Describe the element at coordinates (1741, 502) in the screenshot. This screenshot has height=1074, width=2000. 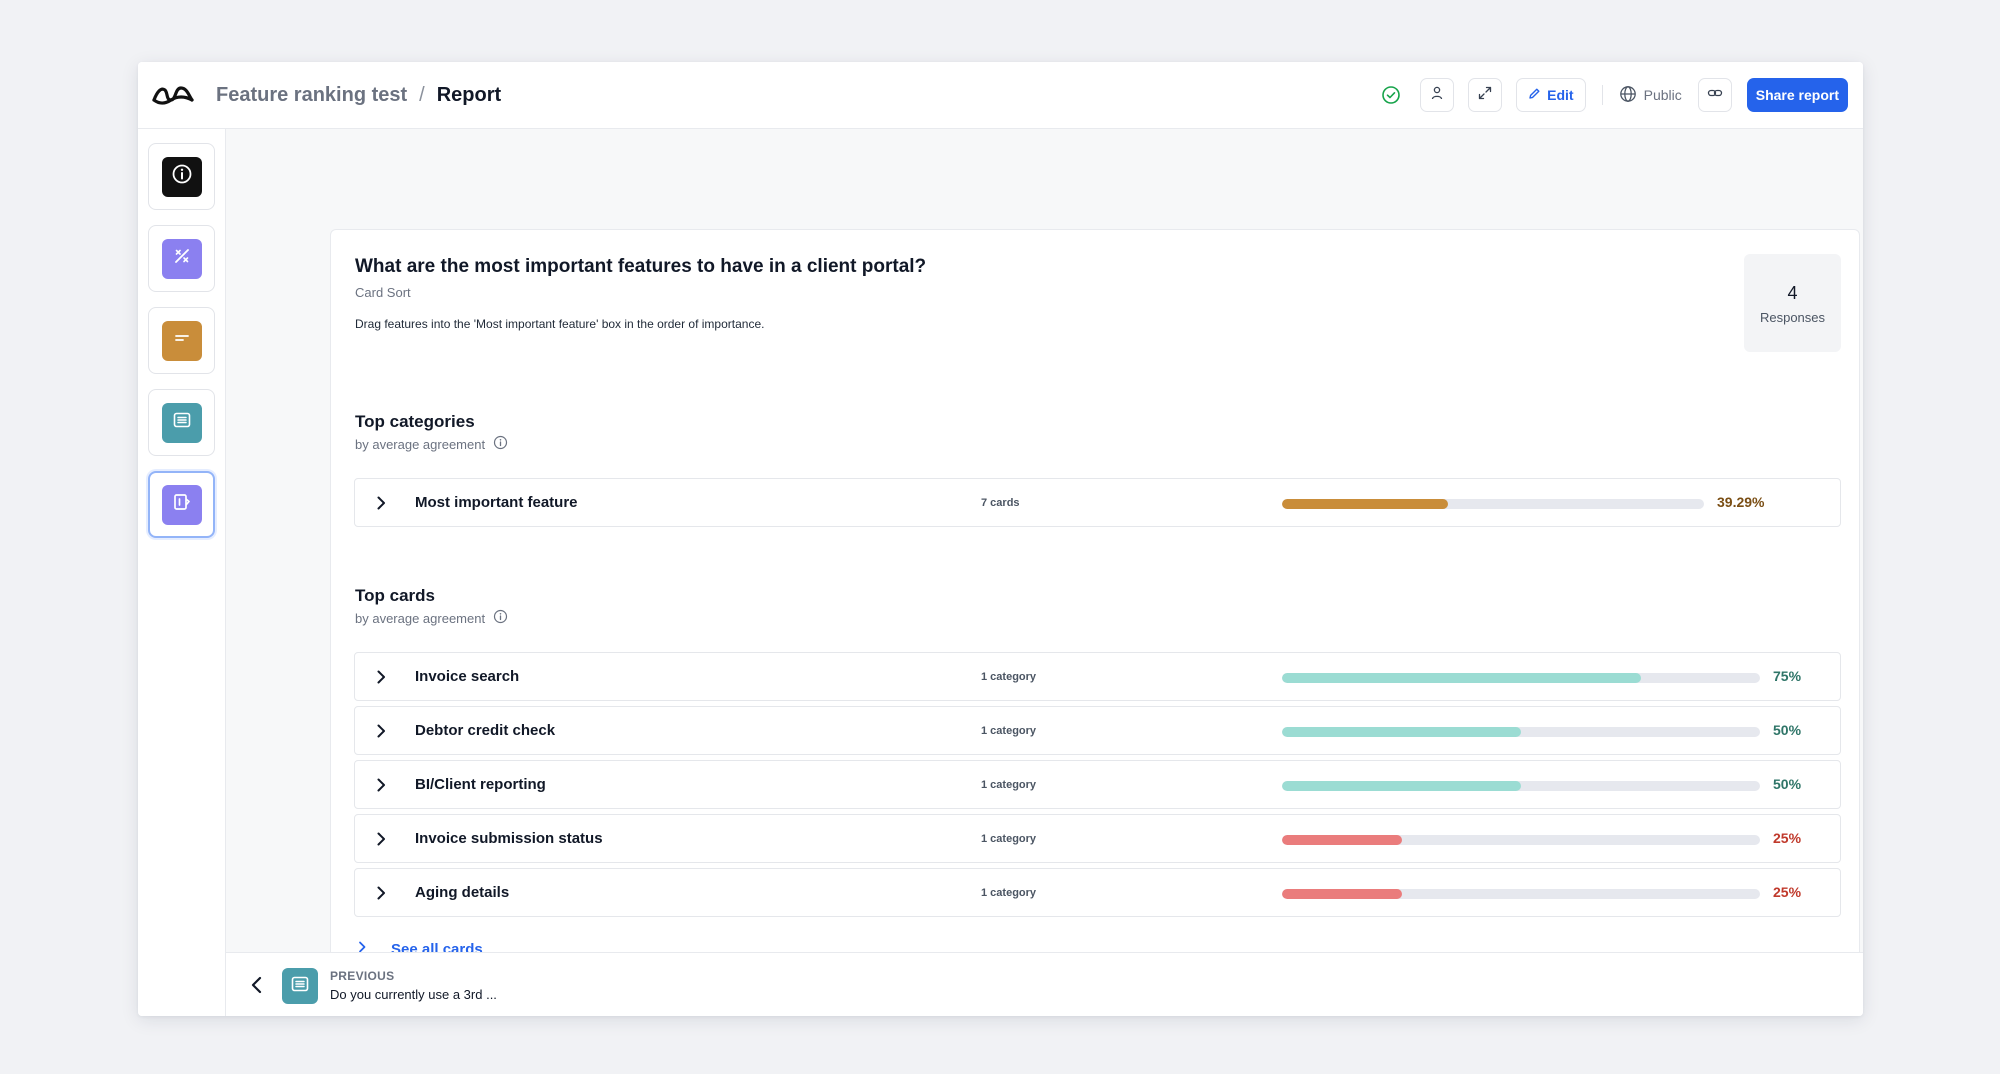
I see `agreement-percent: 39.29%` at that location.